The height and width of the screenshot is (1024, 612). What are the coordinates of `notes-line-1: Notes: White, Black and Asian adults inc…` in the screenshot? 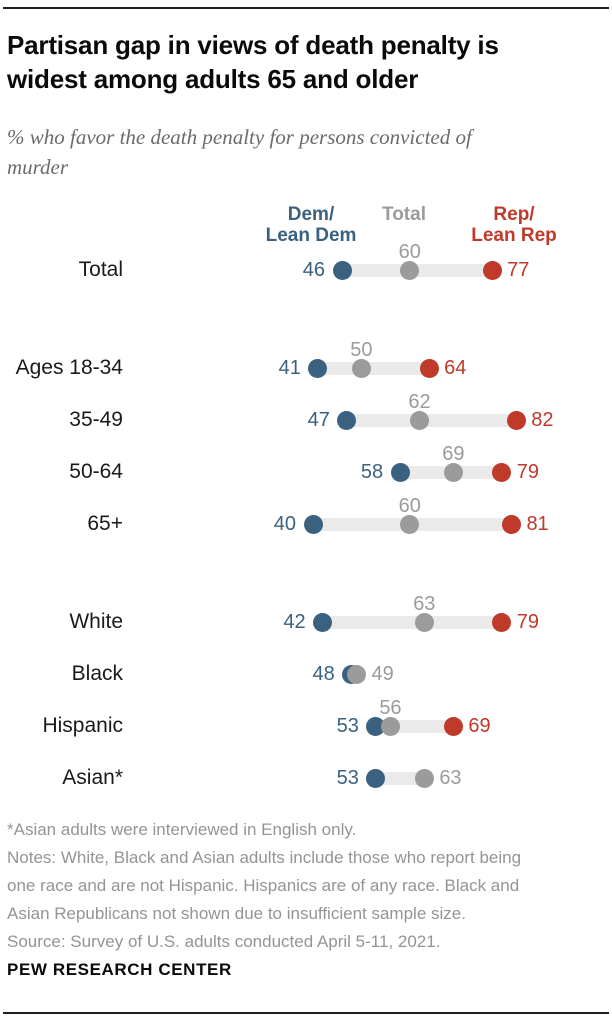 It's located at (264, 857).